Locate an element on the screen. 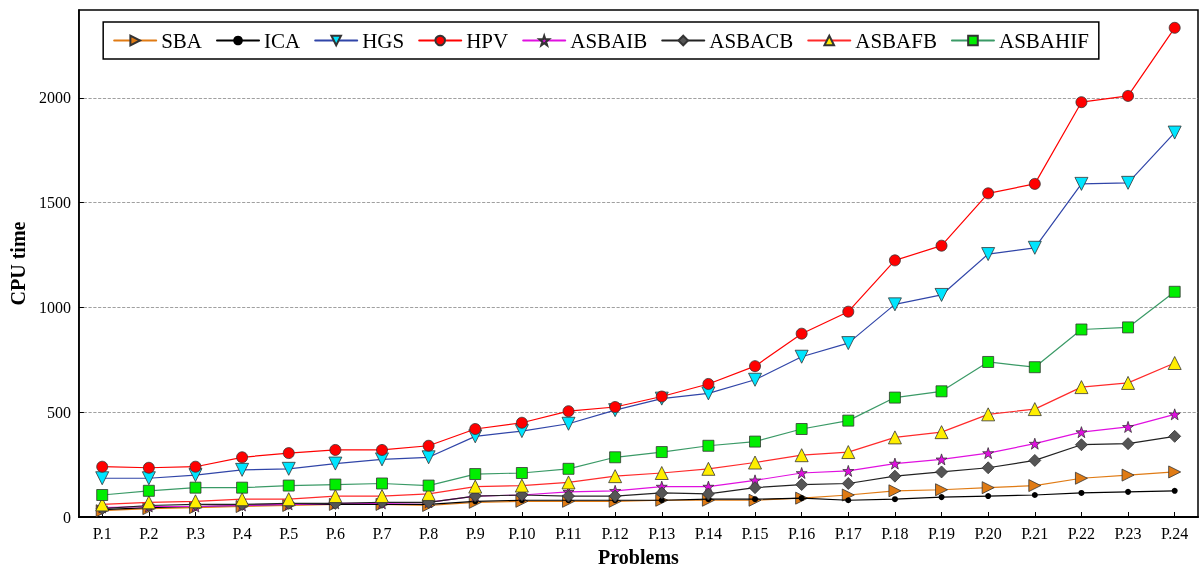 The image size is (1202, 572). y-tick-label: 1500 is located at coordinates (54, 203).